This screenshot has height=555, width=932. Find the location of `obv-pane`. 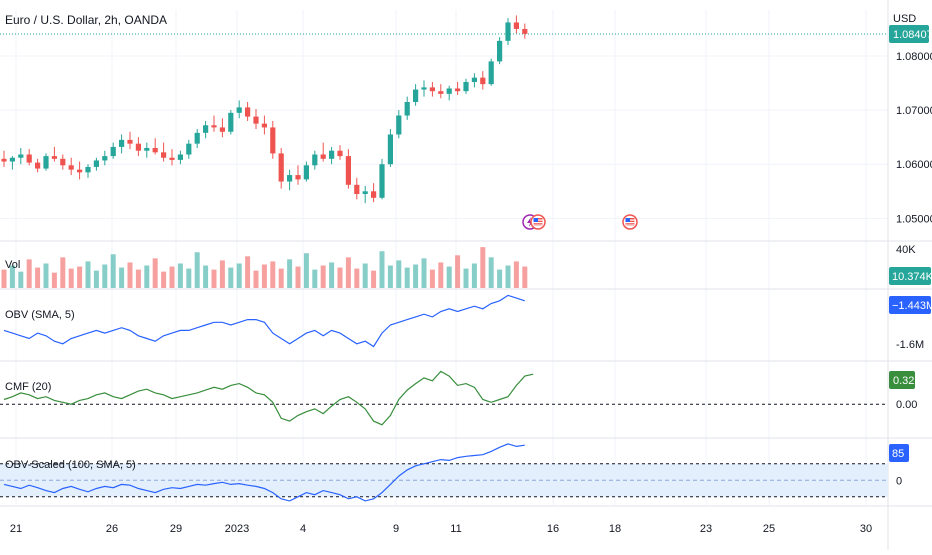

obv-pane is located at coordinates (264, 321).